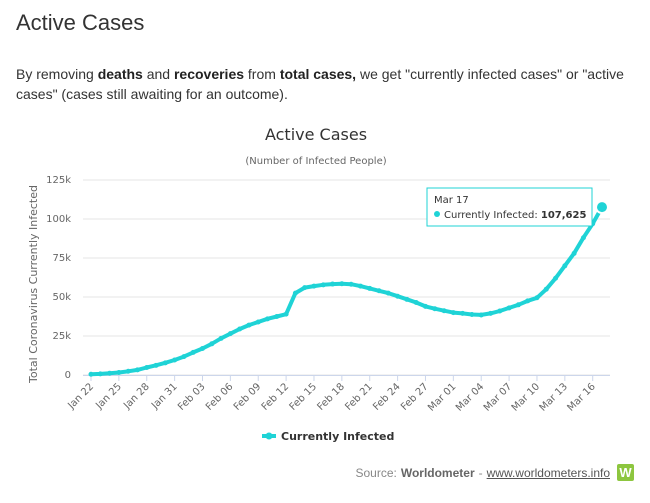 Image resolution: width=650 pixels, height=503 pixels. What do you see at coordinates (376, 472) in the screenshot?
I see `source-prefix: Source:` at bounding box center [376, 472].